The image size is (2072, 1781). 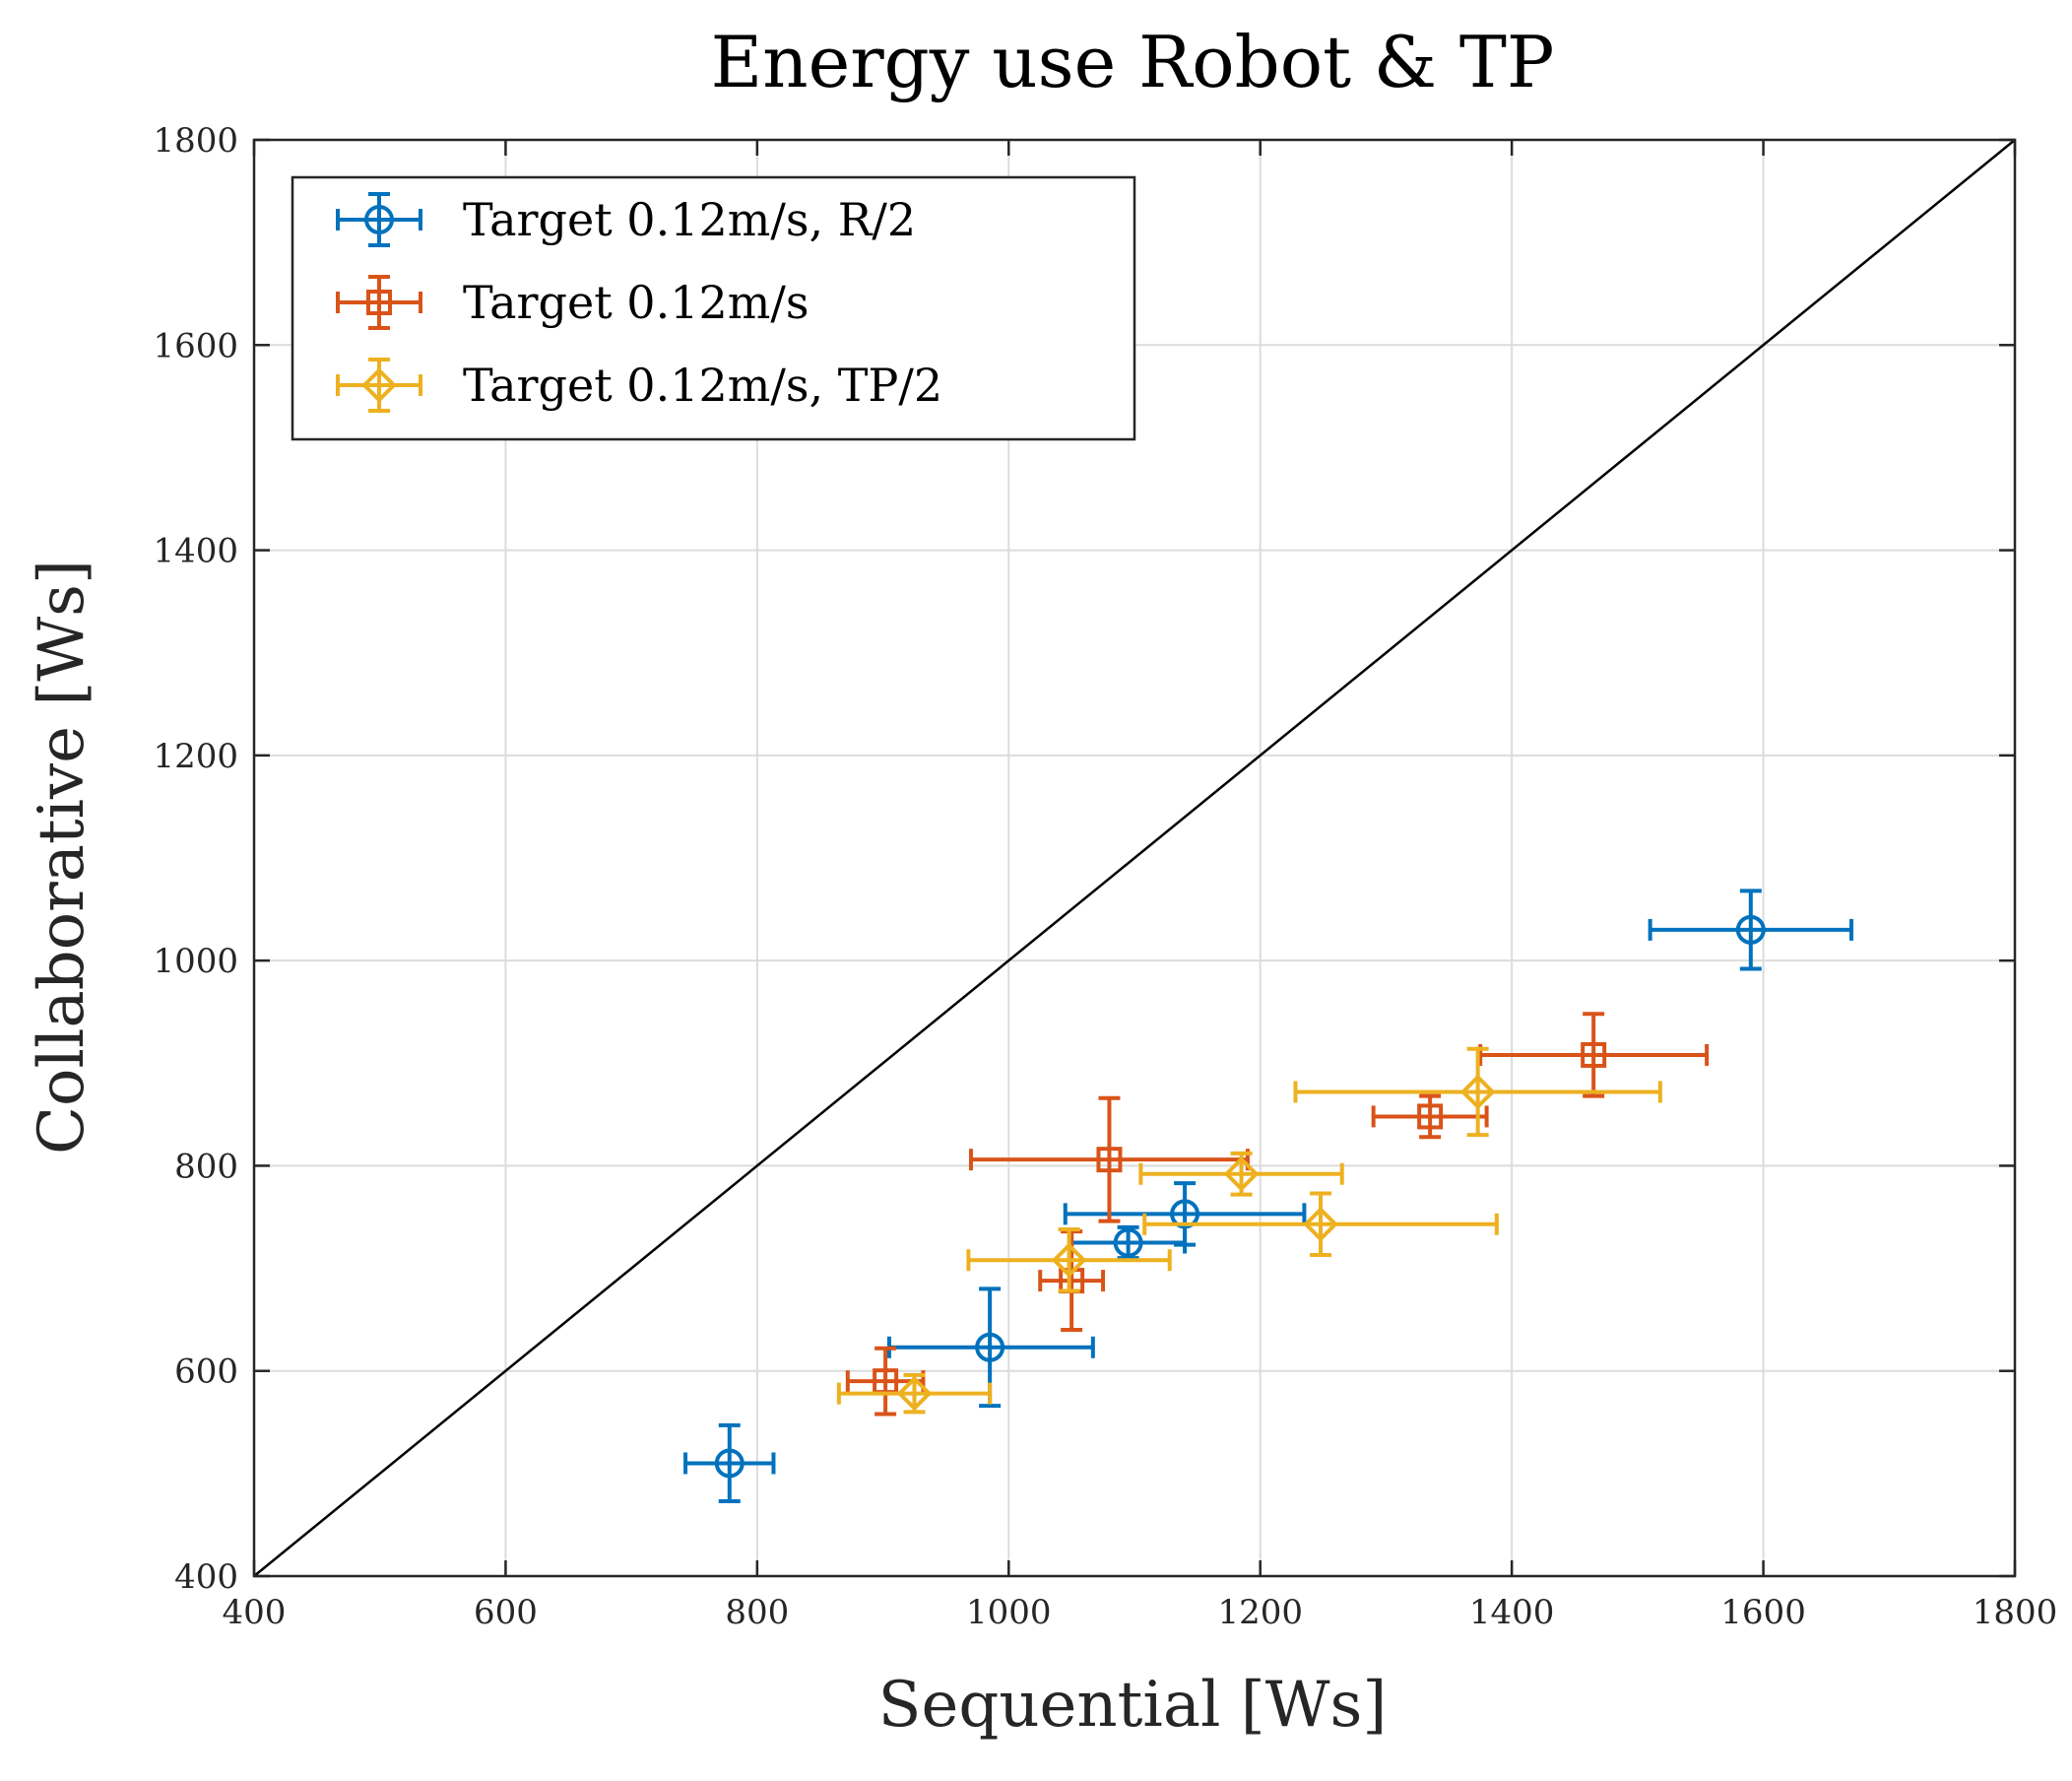 What do you see at coordinates (1128, 1242) in the screenshot?
I see `series-1-point-3-marker` at bounding box center [1128, 1242].